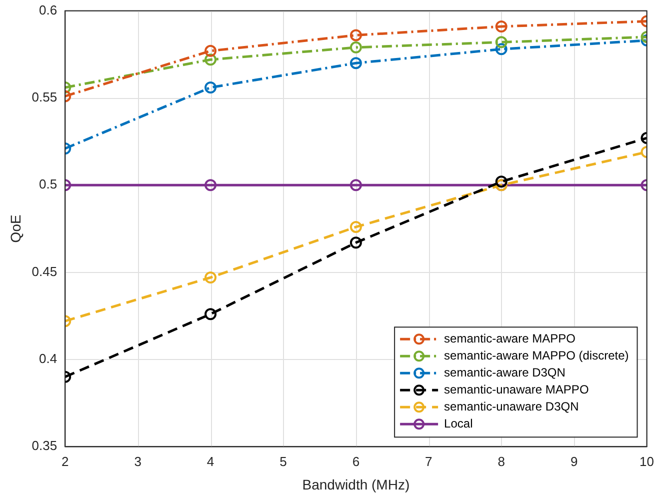  Describe the element at coordinates (283, 461) in the screenshot. I see `x-tick-label: 5` at that location.